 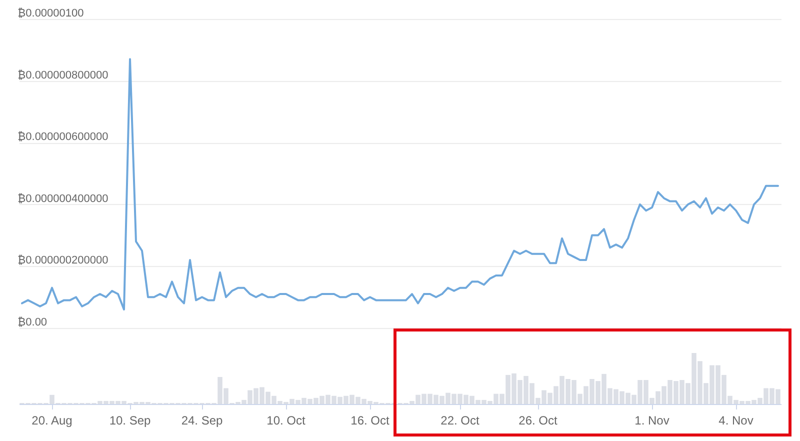 What do you see at coordinates (202, 421) in the screenshot?
I see `x-tick-label: 24. Sep` at bounding box center [202, 421].